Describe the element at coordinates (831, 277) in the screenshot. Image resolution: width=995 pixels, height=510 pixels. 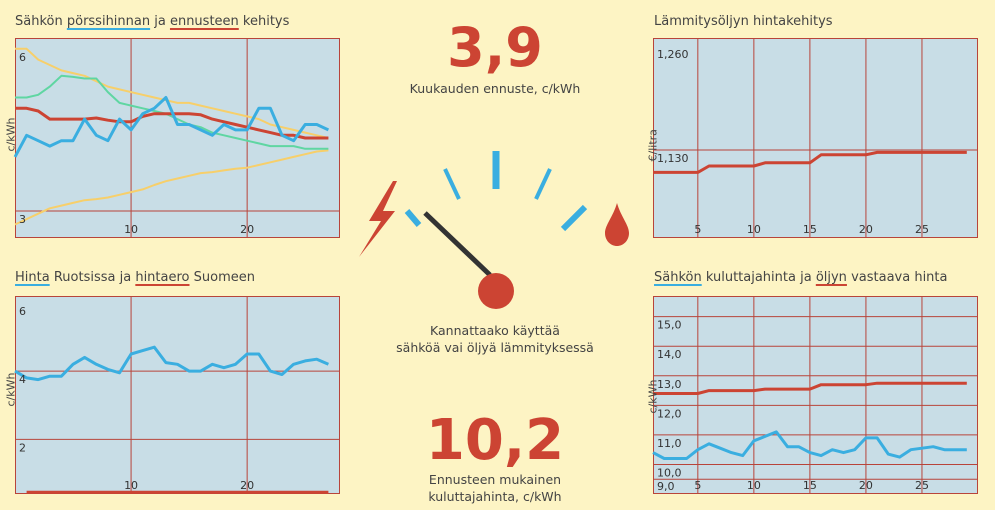
I see `legend-oil: öljyn` at that location.